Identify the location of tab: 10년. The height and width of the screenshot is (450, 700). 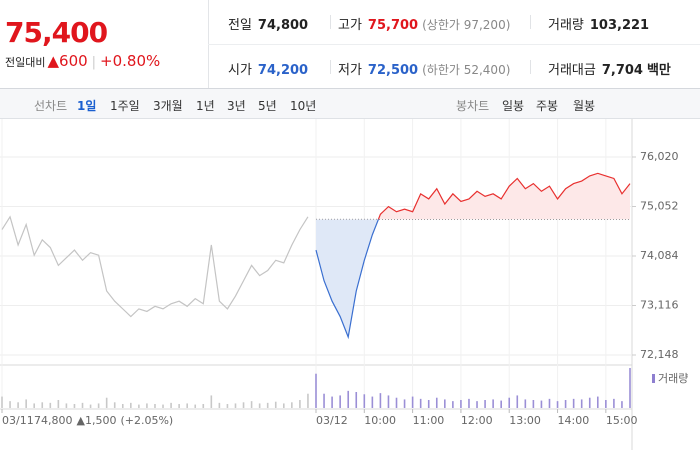
(303, 106).